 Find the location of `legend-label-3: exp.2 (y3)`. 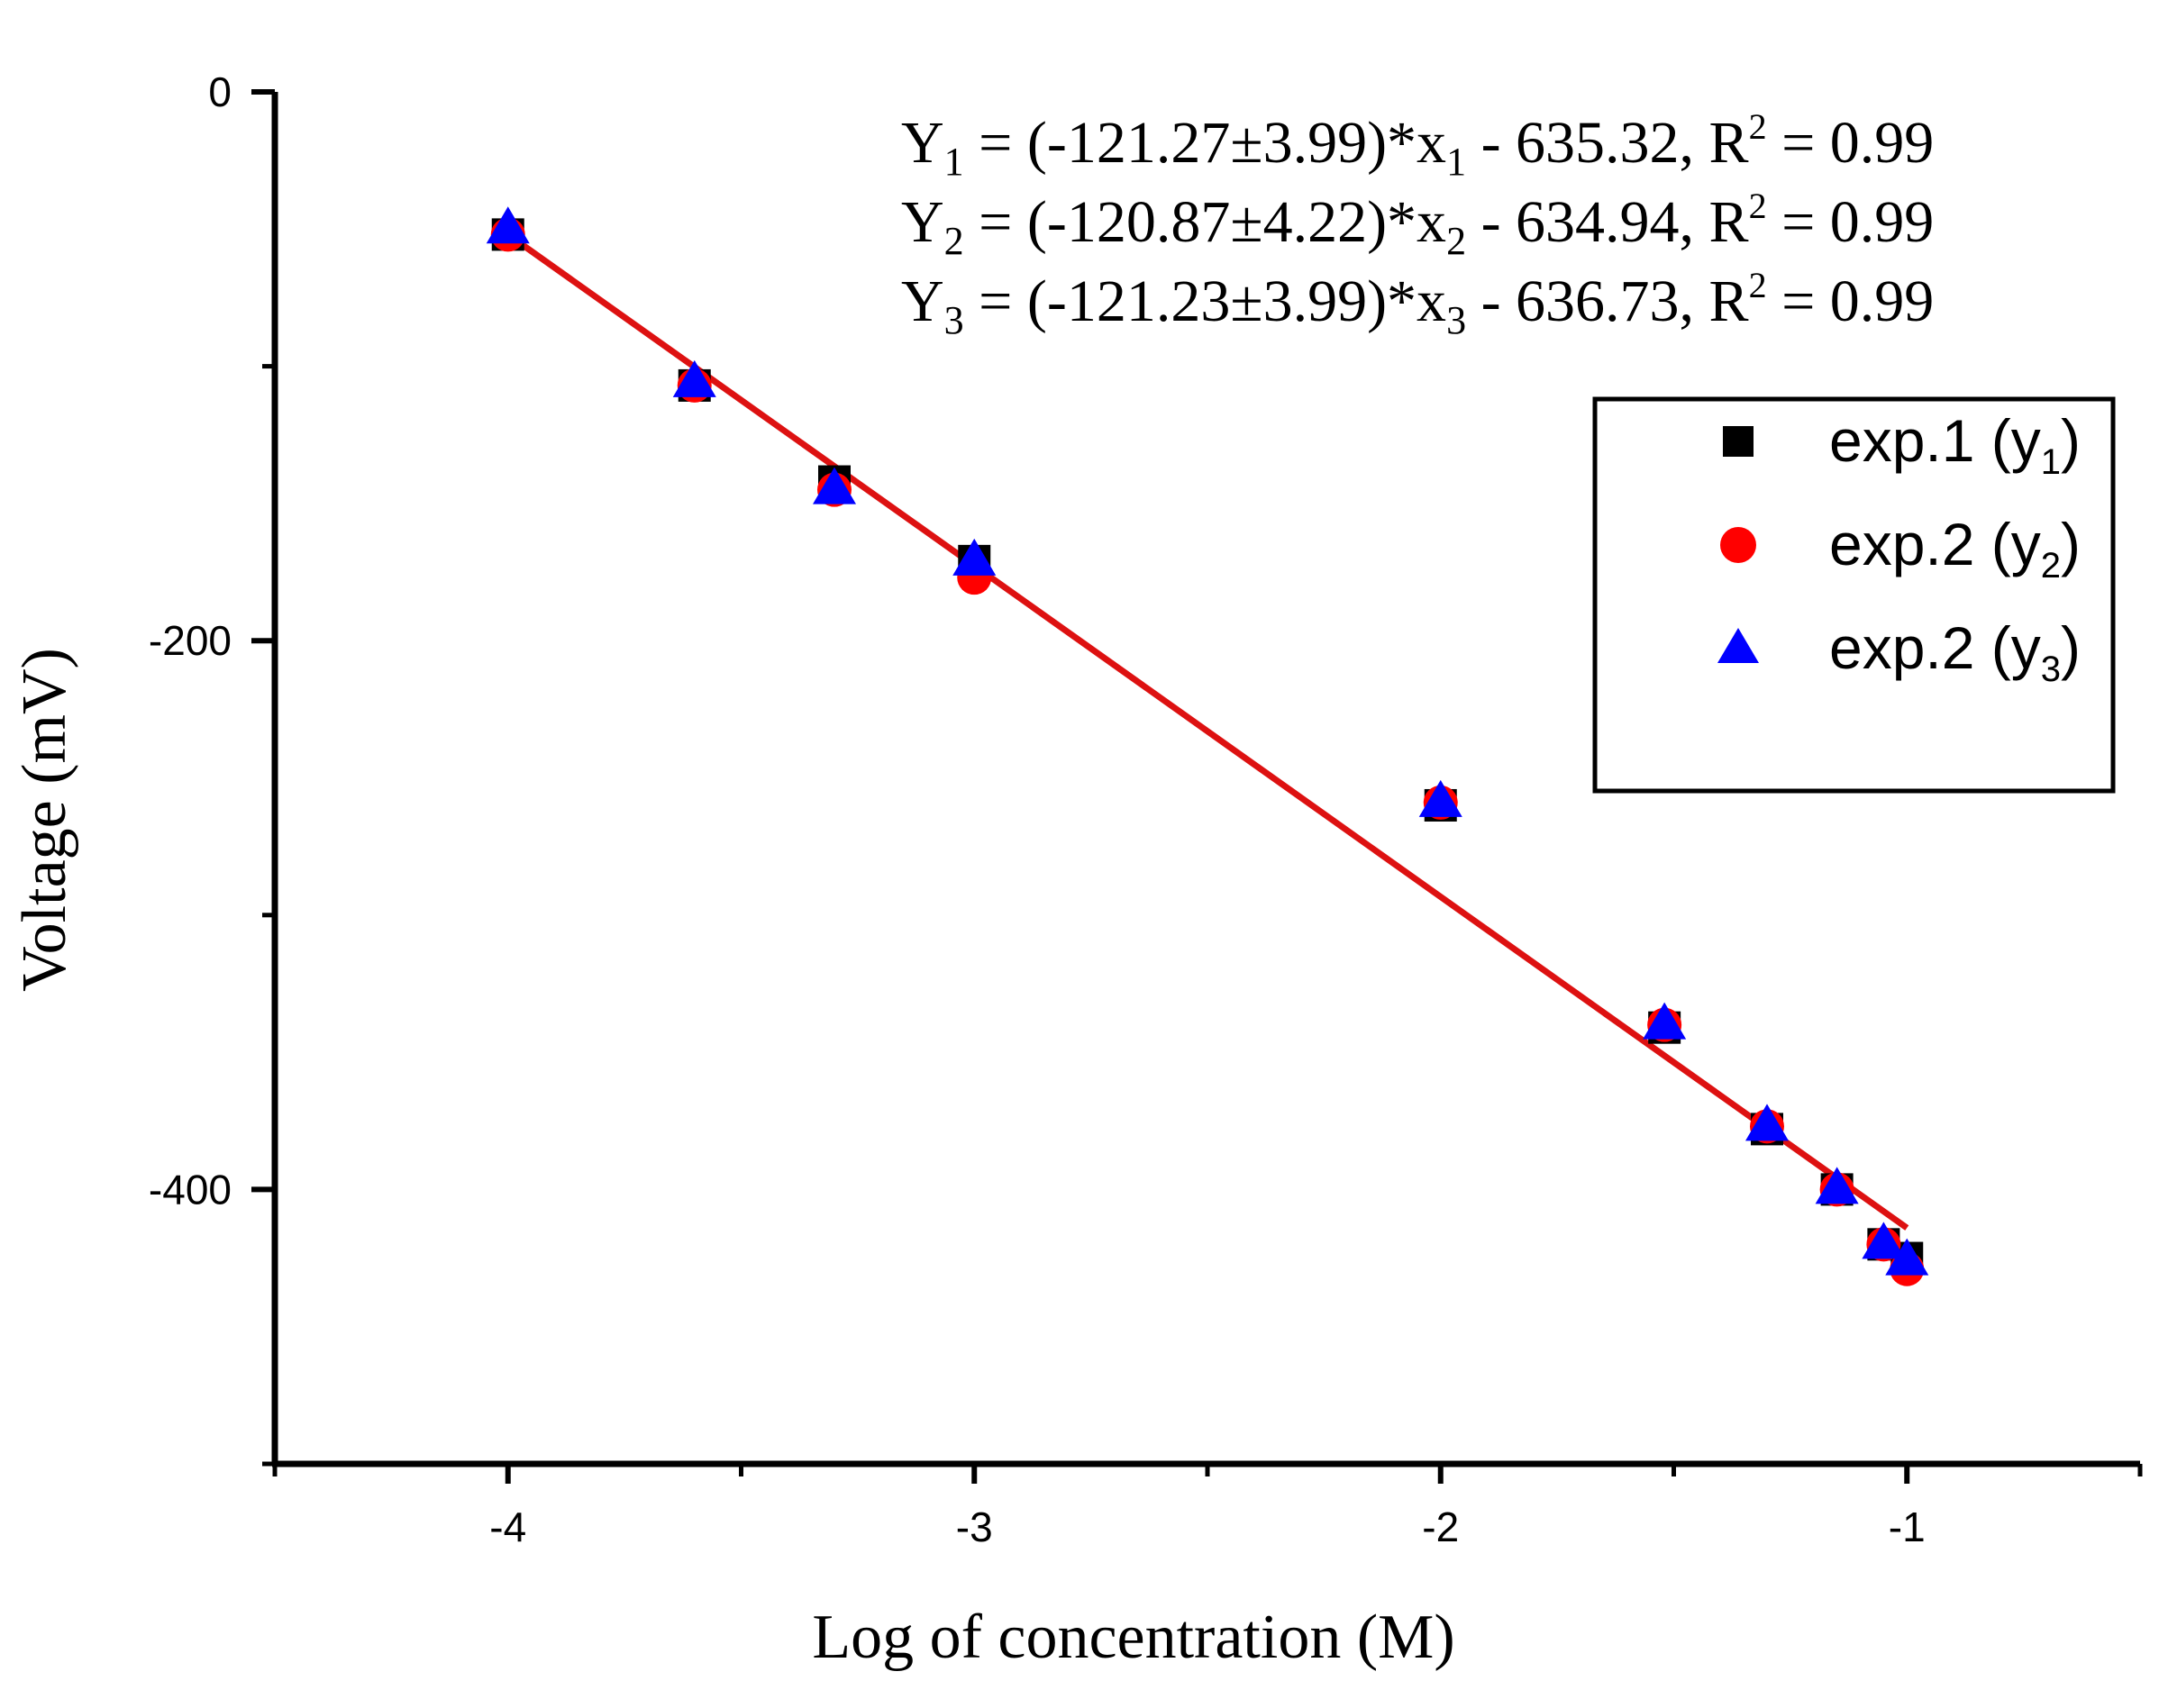

legend-label-3: exp.2 (y3) is located at coordinates (1955, 651).